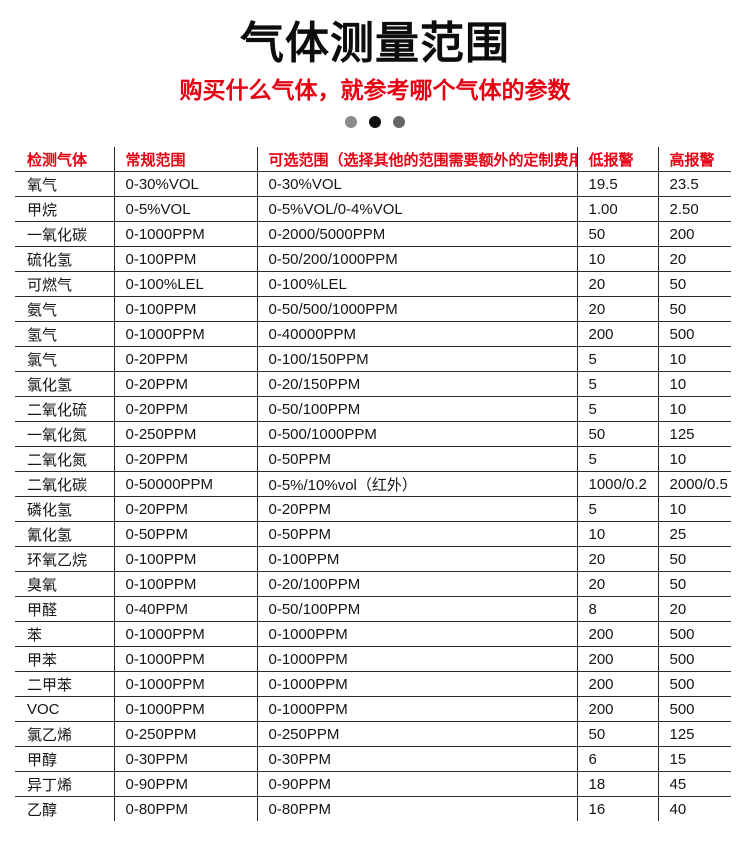  What do you see at coordinates (65, 609) in the screenshot?
I see `gas-name-cell: 甲醛` at bounding box center [65, 609].